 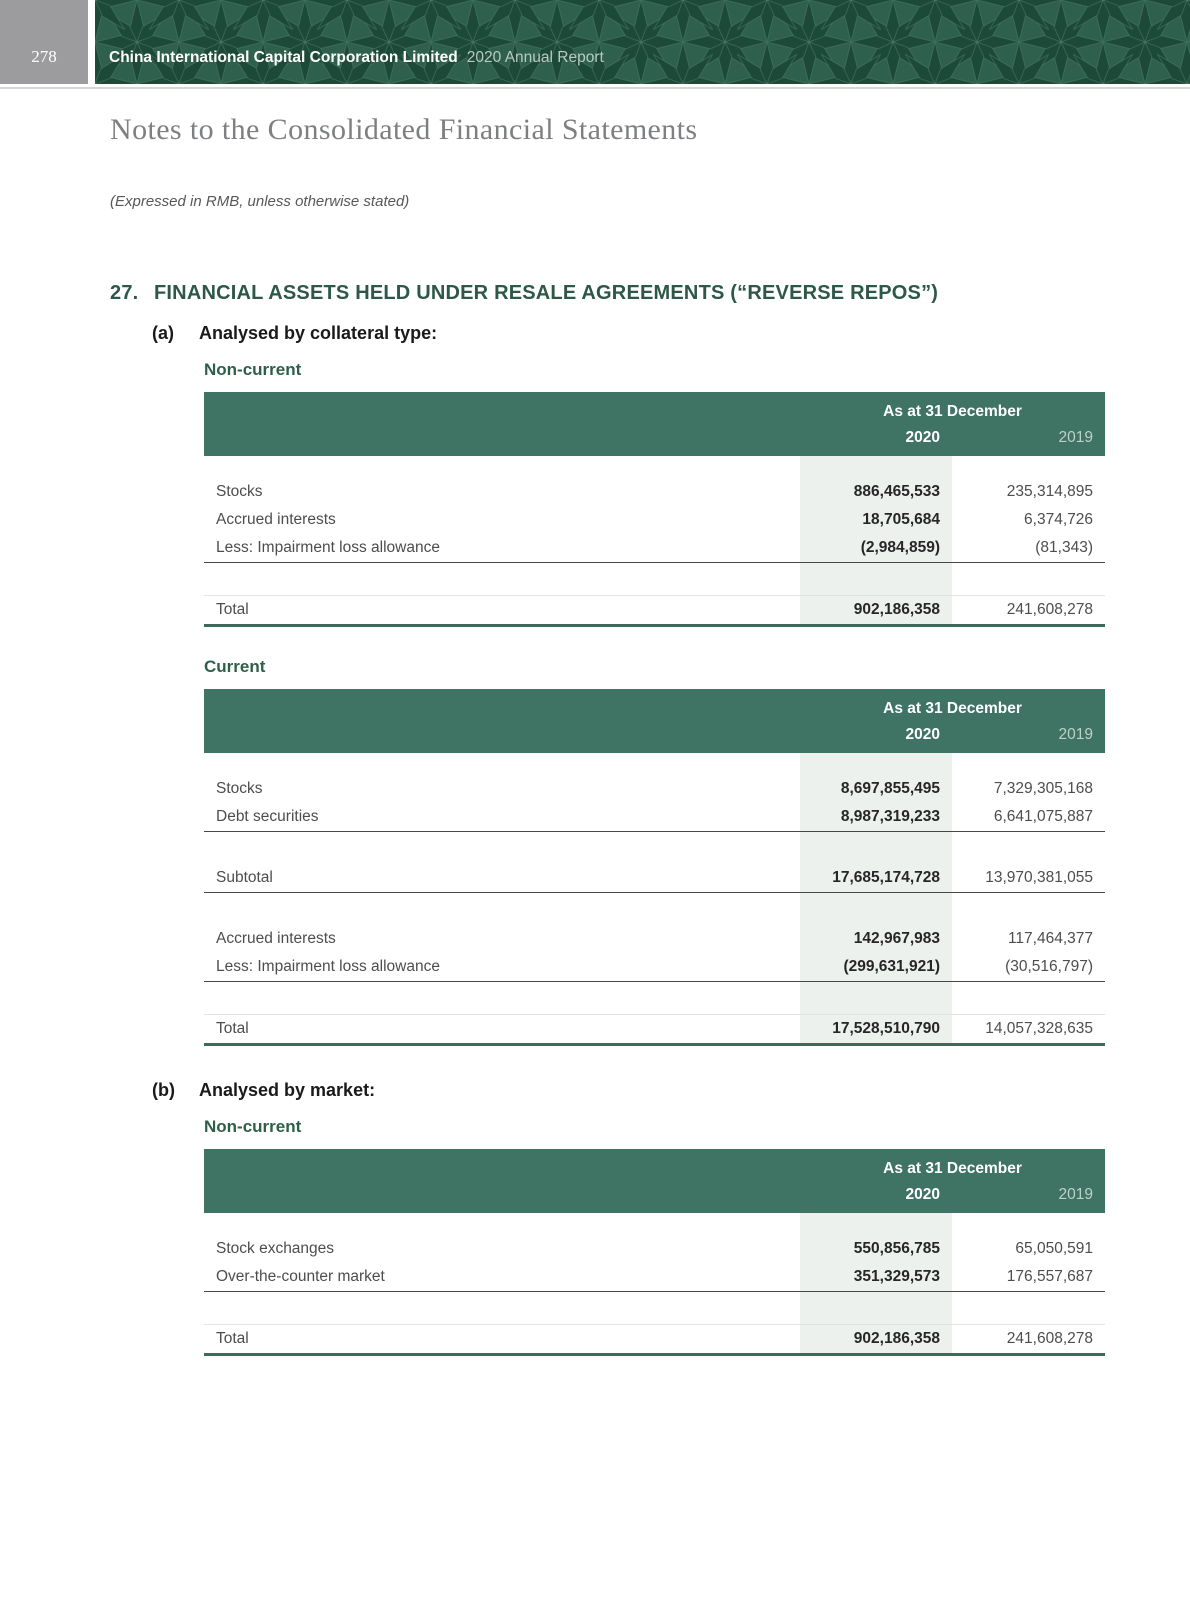 What do you see at coordinates (1064, 547) in the screenshot?
I see `value-2019: (81,343)` at bounding box center [1064, 547].